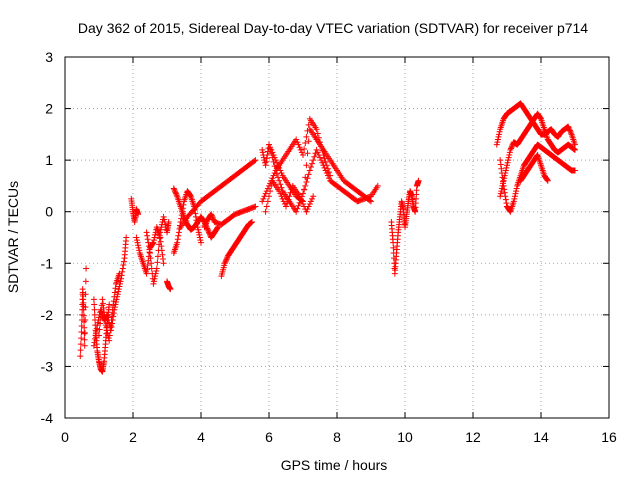 This screenshot has width=640, height=480. I want to click on x-tick-label: 4, so click(201, 437).